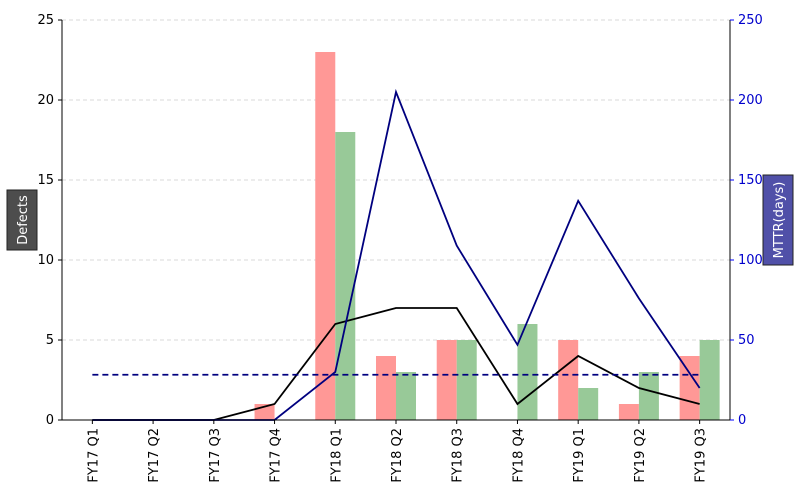 The width and height of the screenshot is (800, 500). What do you see at coordinates (215, 455) in the screenshot?
I see `x-tick-label: FY17 Q3` at bounding box center [215, 455].